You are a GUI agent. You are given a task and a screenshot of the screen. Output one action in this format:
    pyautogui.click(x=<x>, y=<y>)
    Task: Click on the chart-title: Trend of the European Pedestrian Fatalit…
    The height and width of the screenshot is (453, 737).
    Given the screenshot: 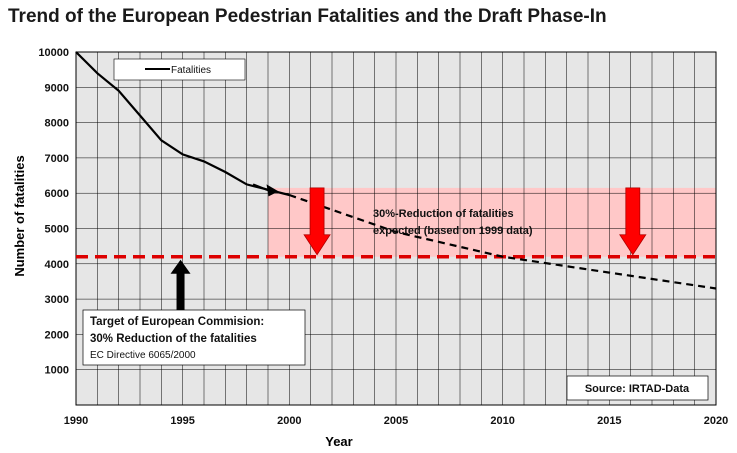 What is the action you would take?
    pyautogui.click(x=307, y=16)
    